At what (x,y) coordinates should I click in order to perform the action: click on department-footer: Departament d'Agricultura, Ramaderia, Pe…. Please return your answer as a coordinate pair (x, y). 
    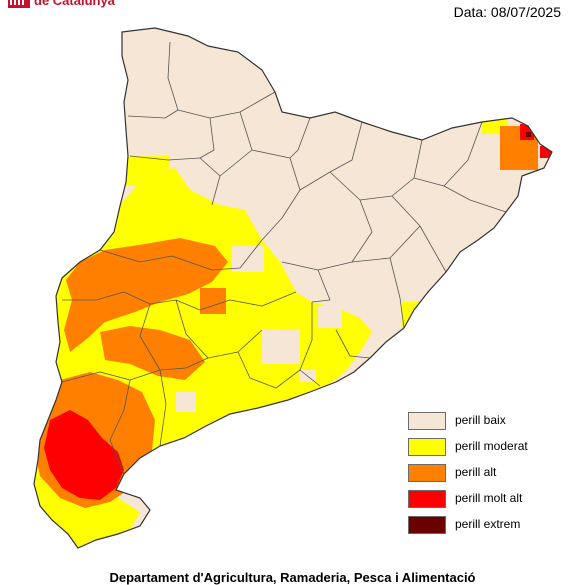
    Looking at the image, I should click on (292, 577).